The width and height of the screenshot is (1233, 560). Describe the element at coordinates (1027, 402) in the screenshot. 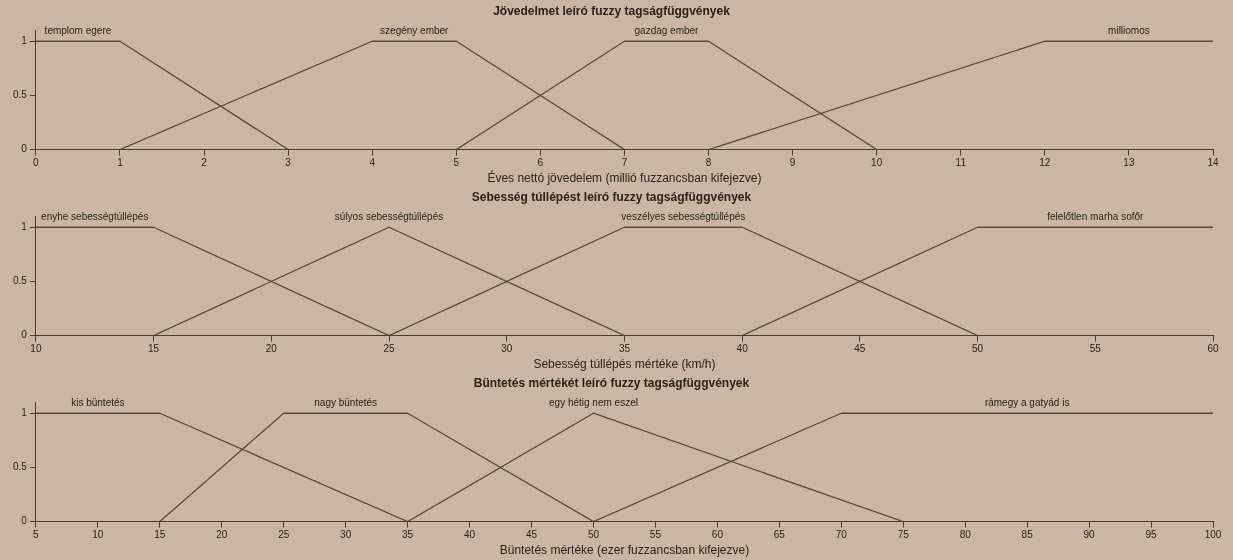

I see `series-label: rámegy a gatyád is` at that location.